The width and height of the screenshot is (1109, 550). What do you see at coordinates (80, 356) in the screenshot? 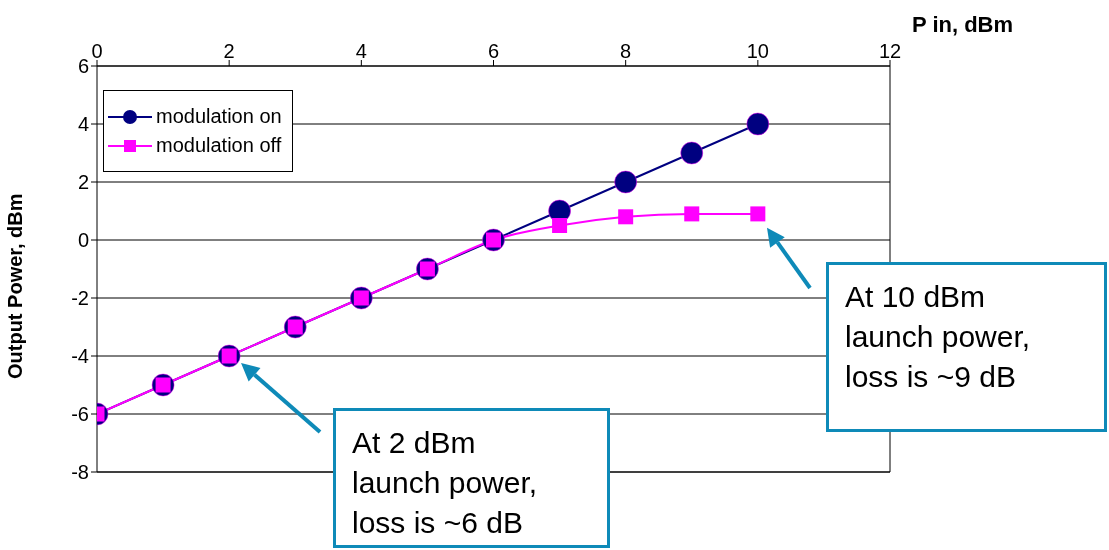
I see `y-tick-label: -4` at bounding box center [80, 356].